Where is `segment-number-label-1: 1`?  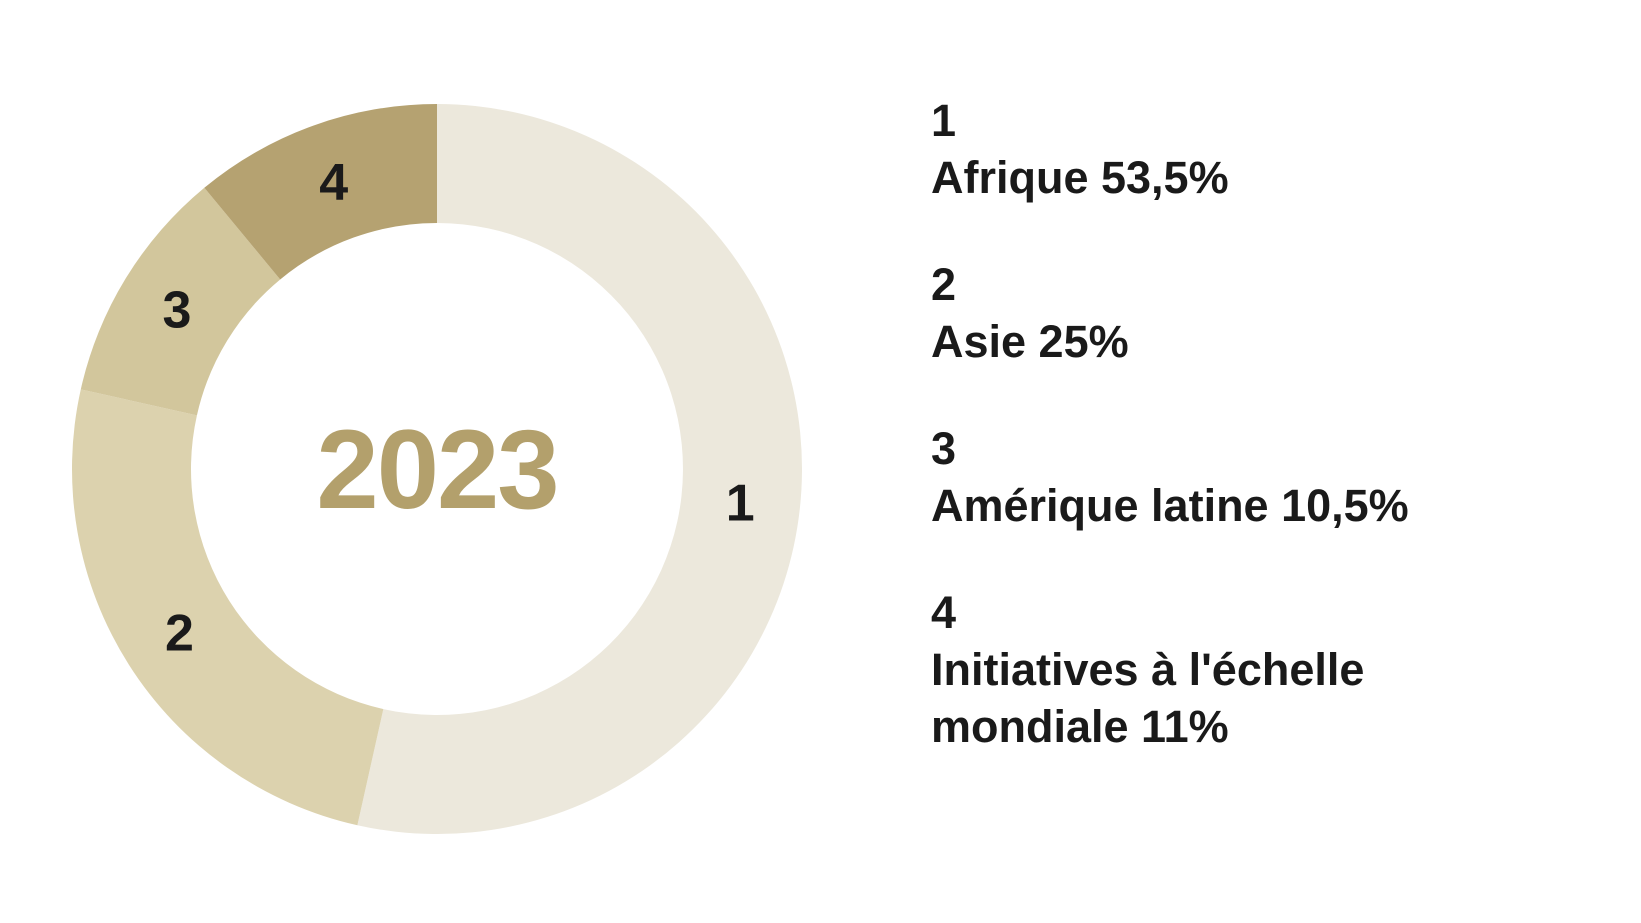
segment-number-label-1: 1 is located at coordinates (740, 504).